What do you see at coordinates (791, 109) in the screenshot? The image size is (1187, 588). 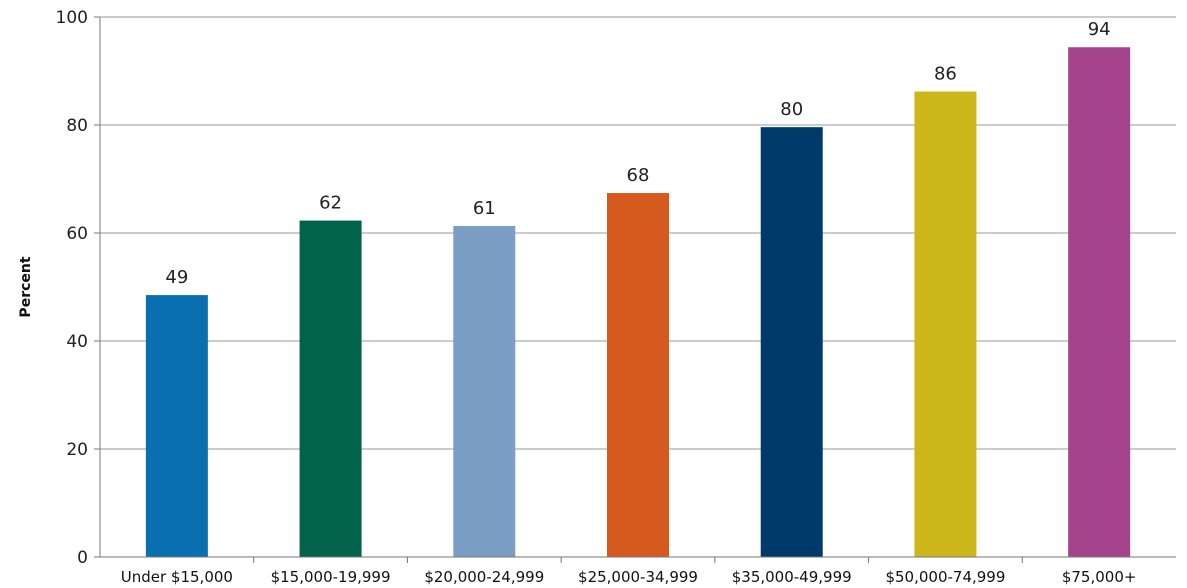 I see `data-label: 80` at bounding box center [791, 109].